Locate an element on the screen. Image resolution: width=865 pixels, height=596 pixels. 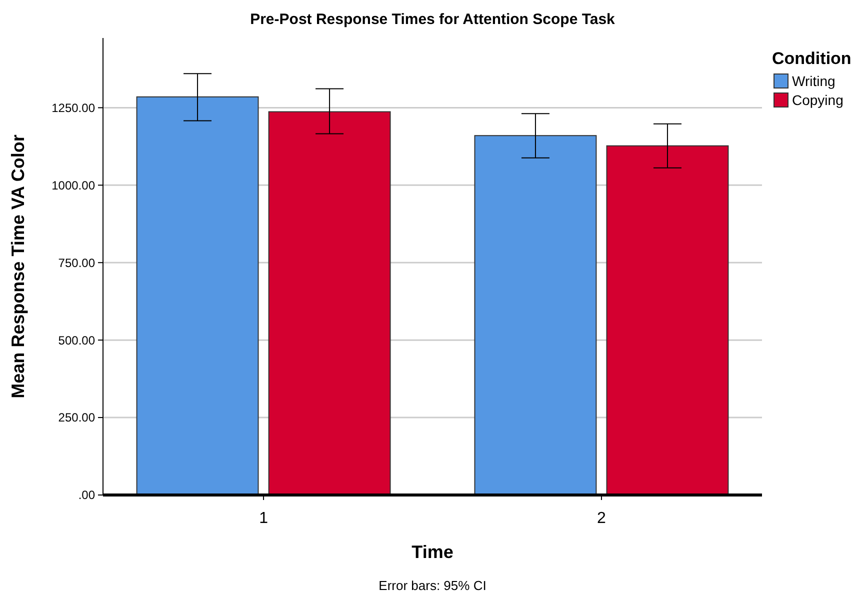
legend-label: Writing is located at coordinates (814, 81).